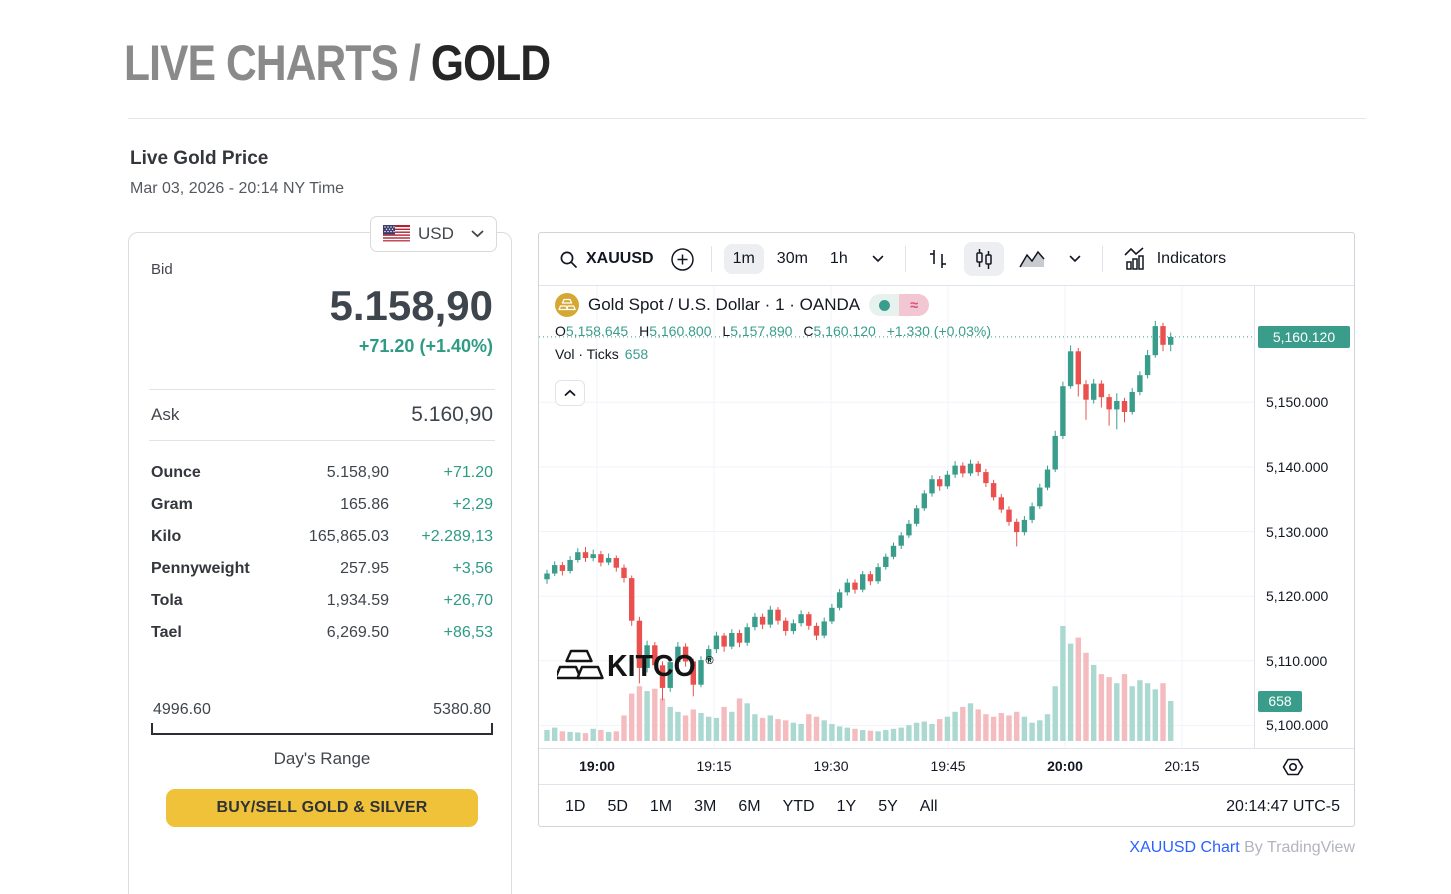 The height and width of the screenshot is (894, 1451). Describe the element at coordinates (322, 415) in the screenshot. I see `ask-row: Ask 5.160,90` at that location.